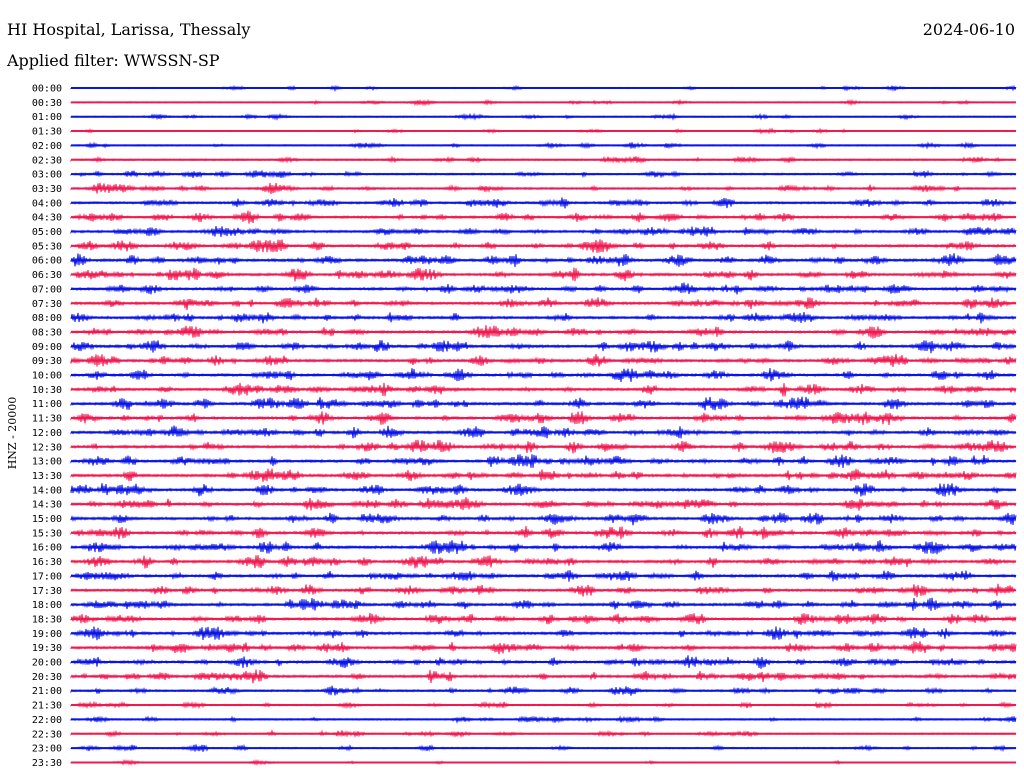  What do you see at coordinates (47, 634) in the screenshot?
I see `row-label: 19:00` at bounding box center [47, 634].